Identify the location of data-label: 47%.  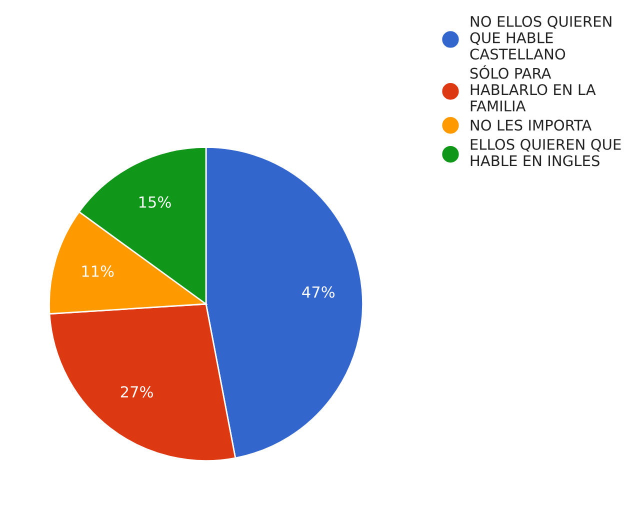
(318, 292).